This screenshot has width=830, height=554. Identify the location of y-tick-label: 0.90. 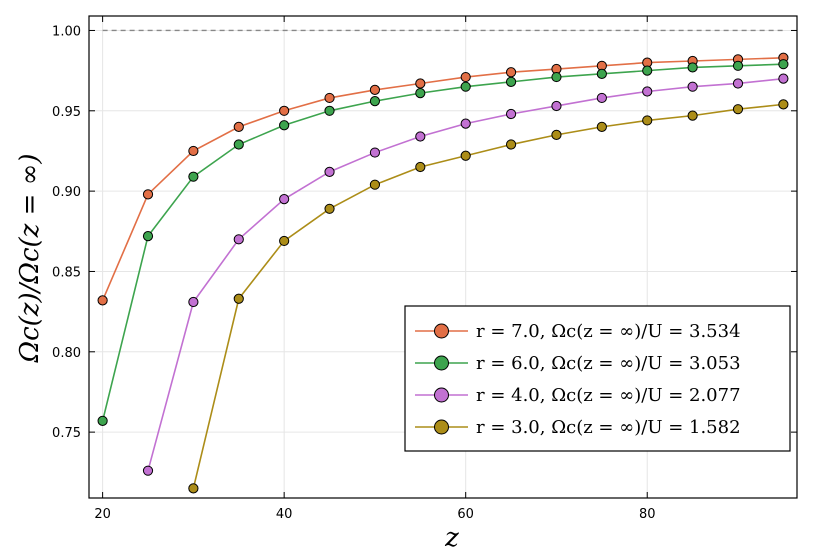
(66, 192).